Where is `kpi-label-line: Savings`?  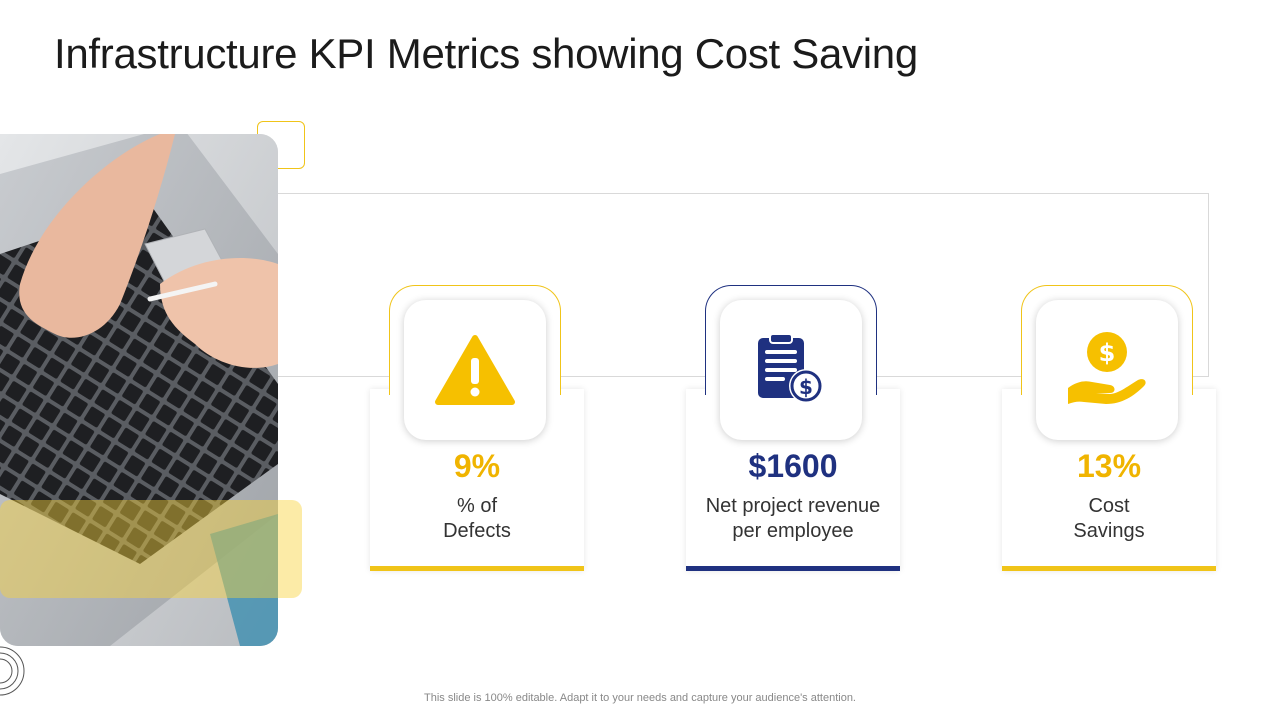 kpi-label-line: Savings is located at coordinates (1109, 531).